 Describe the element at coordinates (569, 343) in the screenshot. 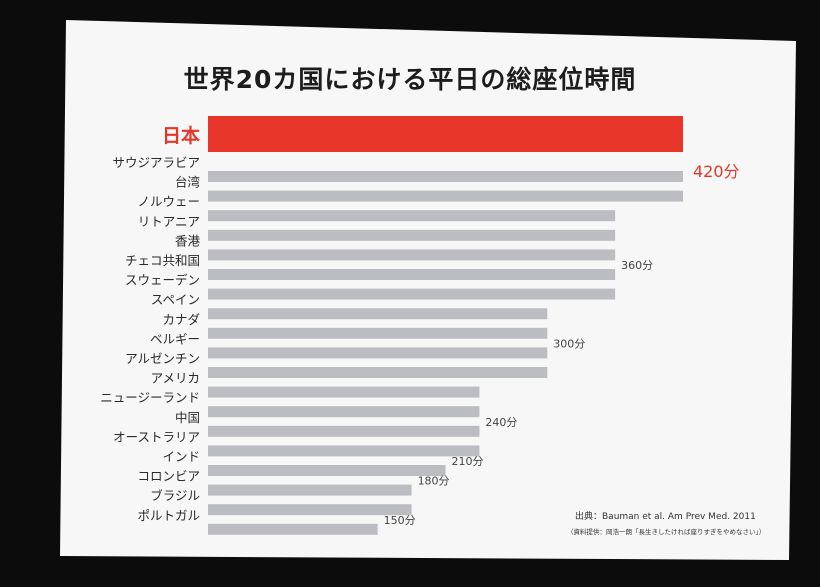

I see `value-label: 300分` at that location.